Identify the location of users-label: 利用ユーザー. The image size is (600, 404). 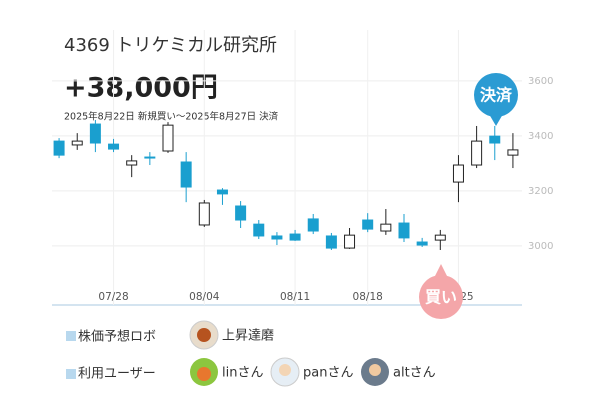
(117, 374).